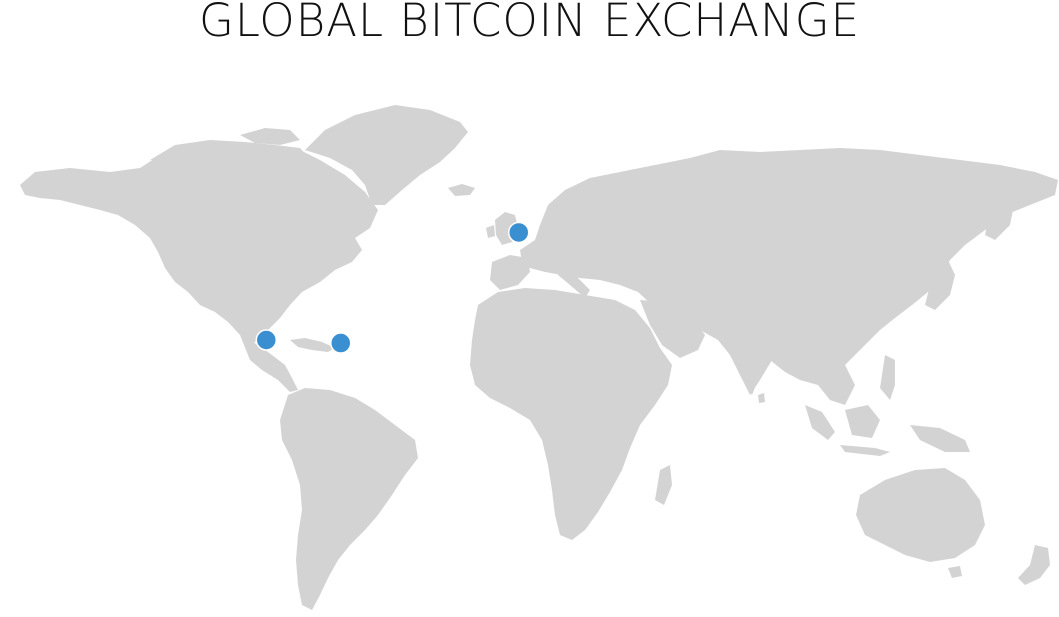 The image size is (1059, 617). Describe the element at coordinates (386, 155) in the screenshot. I see `greenland-landmass` at that location.